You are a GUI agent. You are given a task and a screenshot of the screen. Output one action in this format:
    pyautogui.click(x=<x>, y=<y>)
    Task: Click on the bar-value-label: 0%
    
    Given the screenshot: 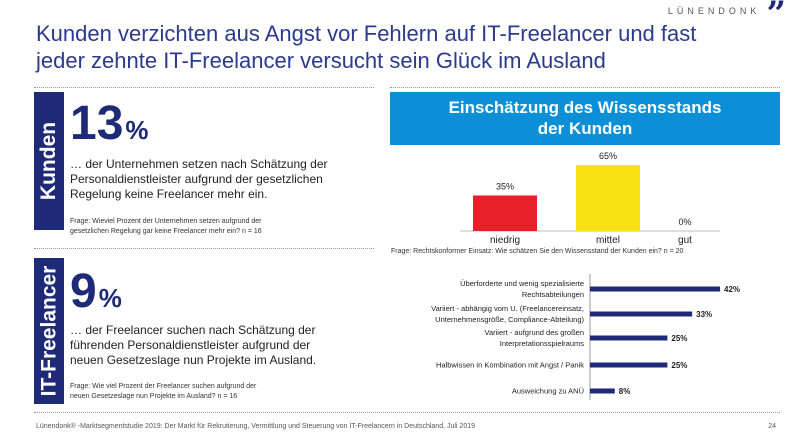 What is the action you would take?
    pyautogui.click(x=684, y=222)
    